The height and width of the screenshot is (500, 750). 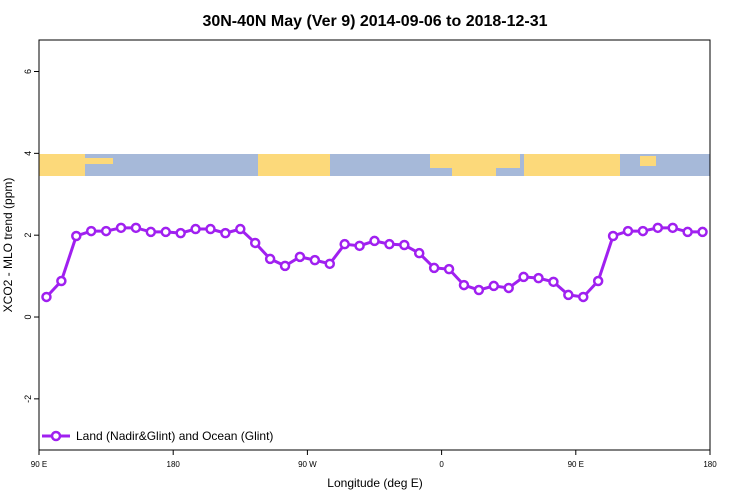 What do you see at coordinates (28, 399) in the screenshot?
I see `y-tick-label: -2` at bounding box center [28, 399].